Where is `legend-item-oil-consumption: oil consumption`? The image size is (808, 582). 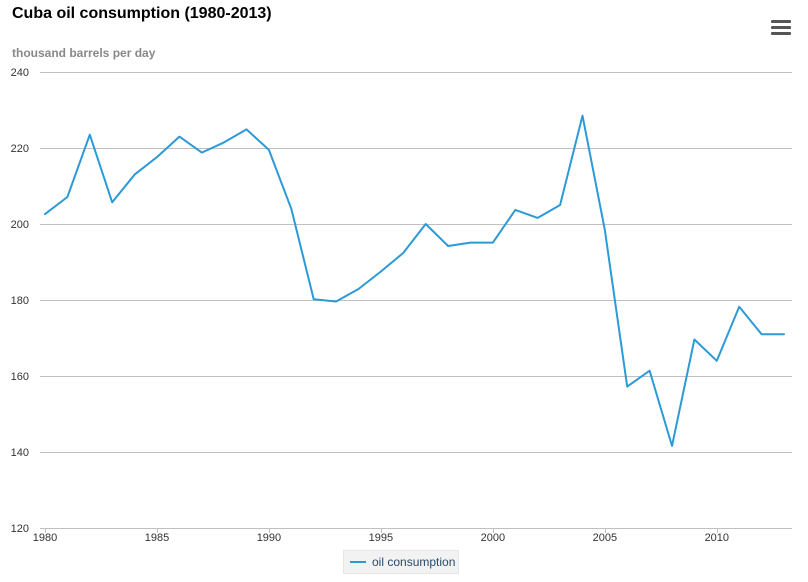 legend-item-oil-consumption: oil consumption is located at coordinates (401, 562).